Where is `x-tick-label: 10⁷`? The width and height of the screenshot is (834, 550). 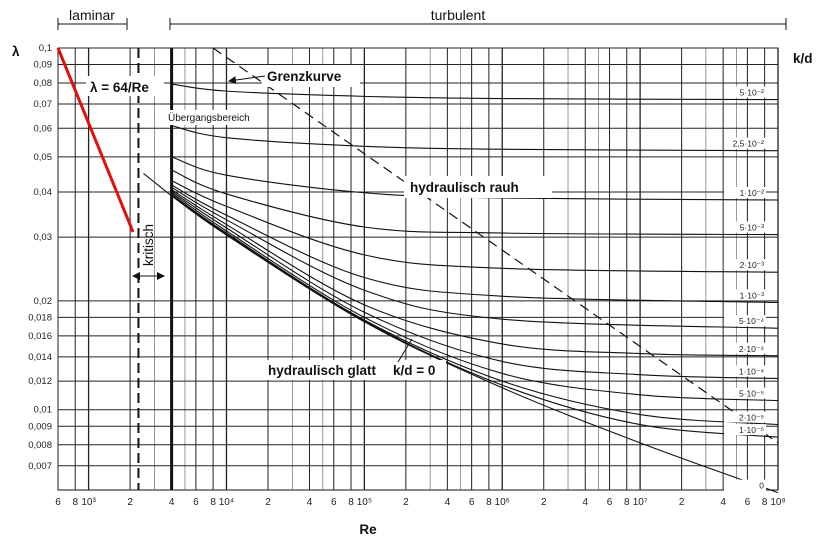 x-tick-label: 10⁷ is located at coordinates (640, 502).